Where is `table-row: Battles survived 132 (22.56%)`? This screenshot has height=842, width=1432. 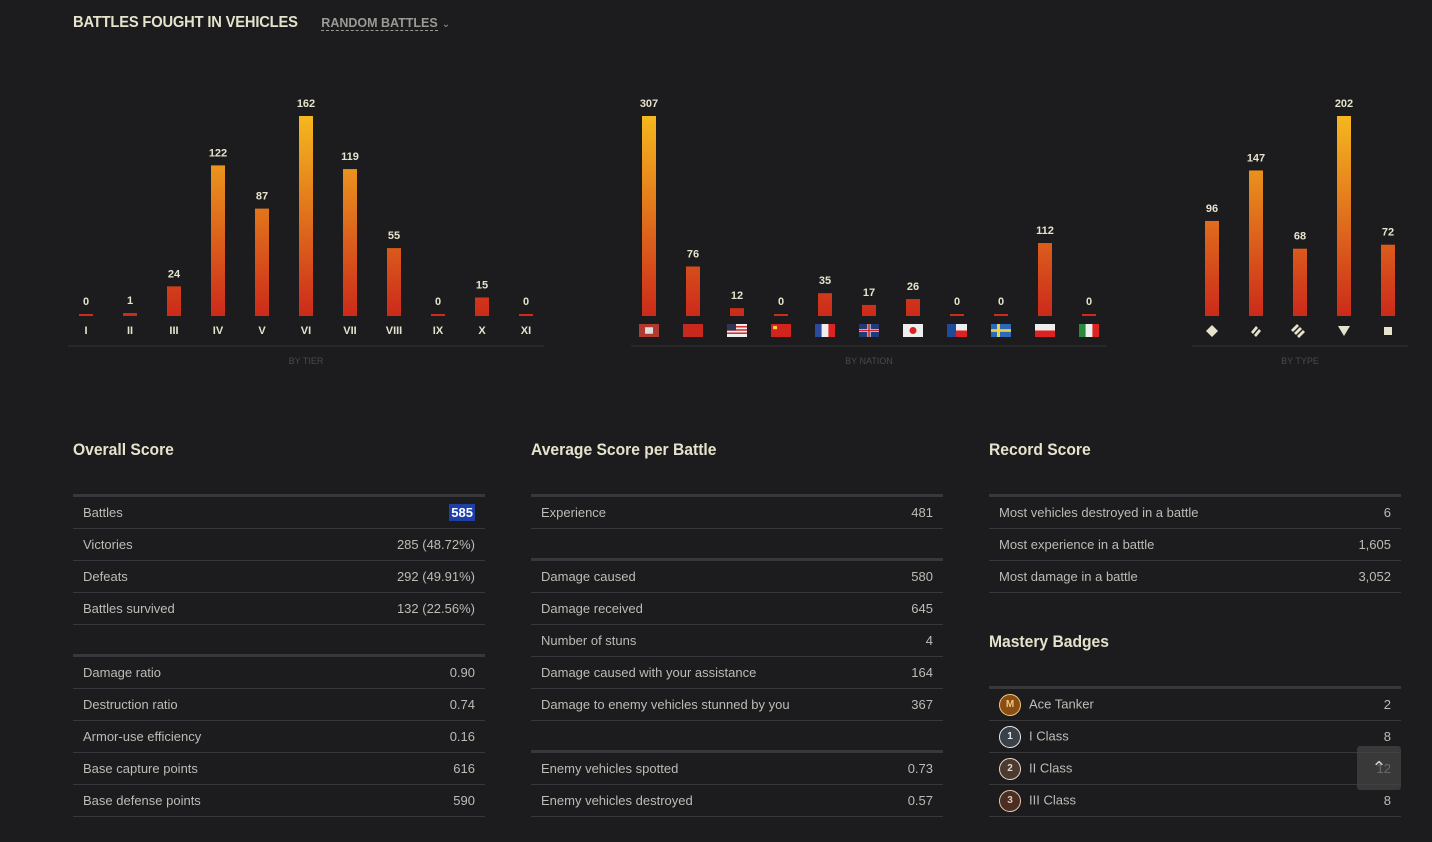 table-row: Battles survived 132 (22.56%) is located at coordinates (279, 609).